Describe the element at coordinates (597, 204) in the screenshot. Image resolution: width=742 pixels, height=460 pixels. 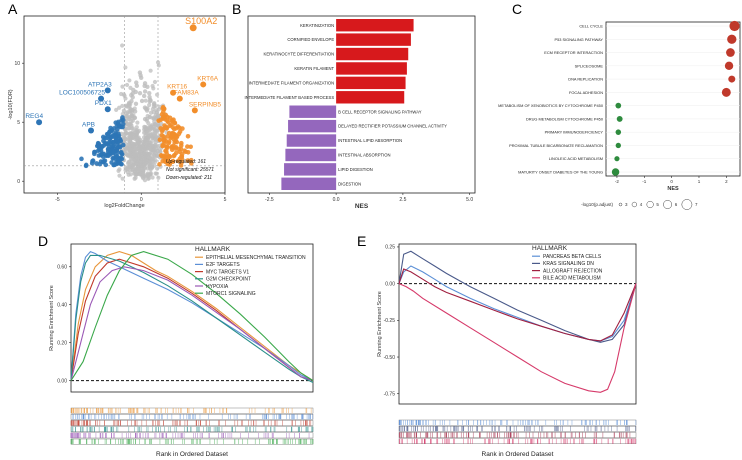
I see `size-legend-title: -log10(p.adjust)` at that location.